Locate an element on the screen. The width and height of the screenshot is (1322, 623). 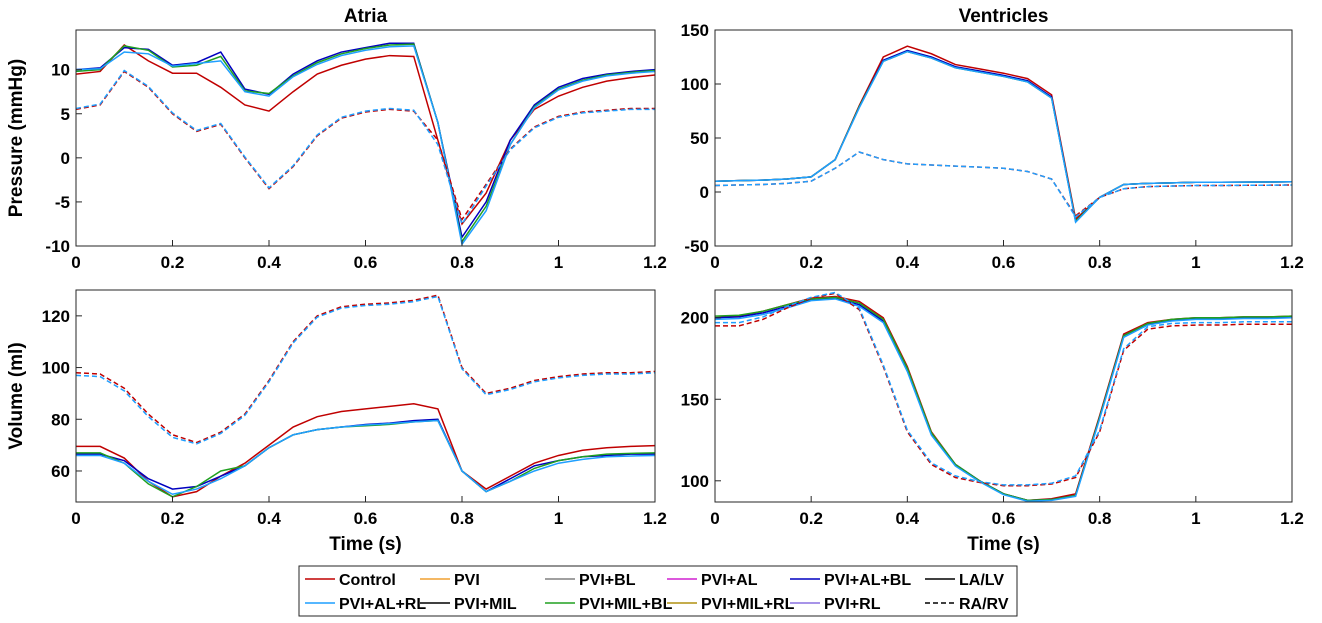
legend-label: RA/RV is located at coordinates (984, 604).